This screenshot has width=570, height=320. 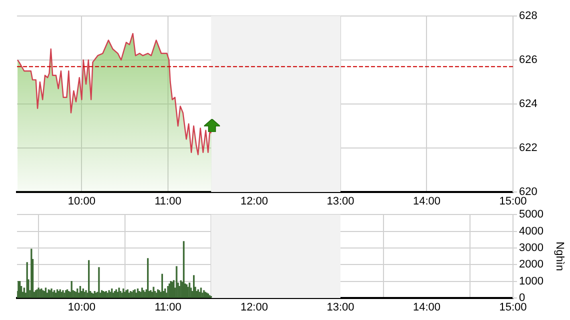 What do you see at coordinates (528, 104) in the screenshot?
I see `y-tick-label: 624` at bounding box center [528, 104].